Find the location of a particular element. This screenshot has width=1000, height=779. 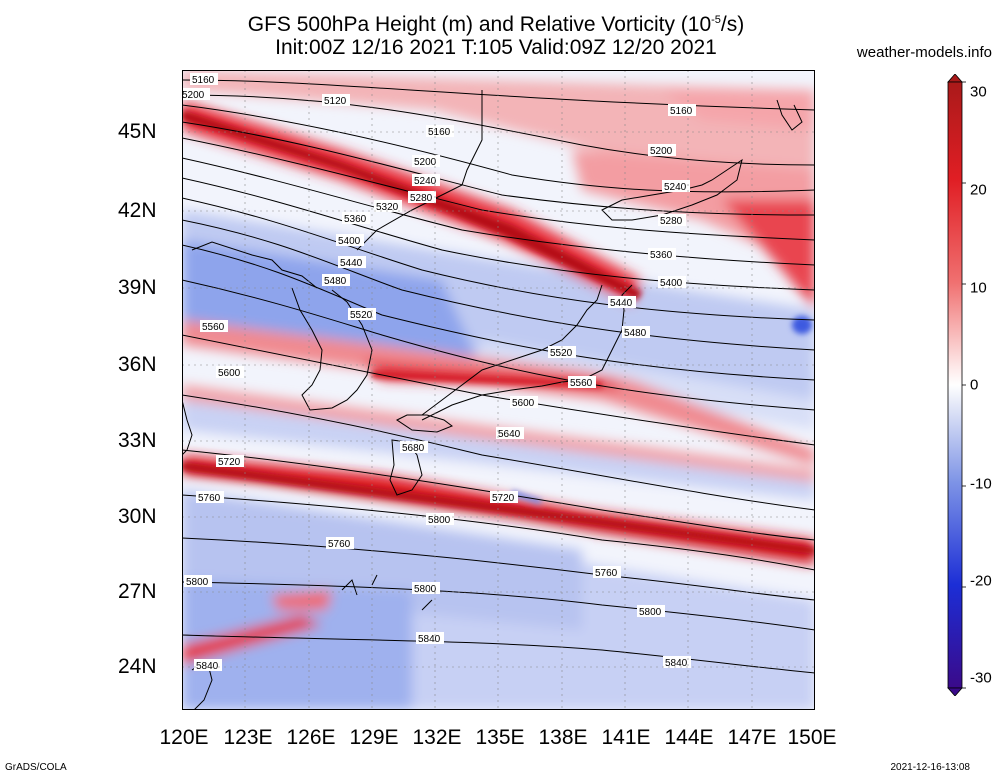

lon-label-126e: 126E is located at coordinates (311, 737).